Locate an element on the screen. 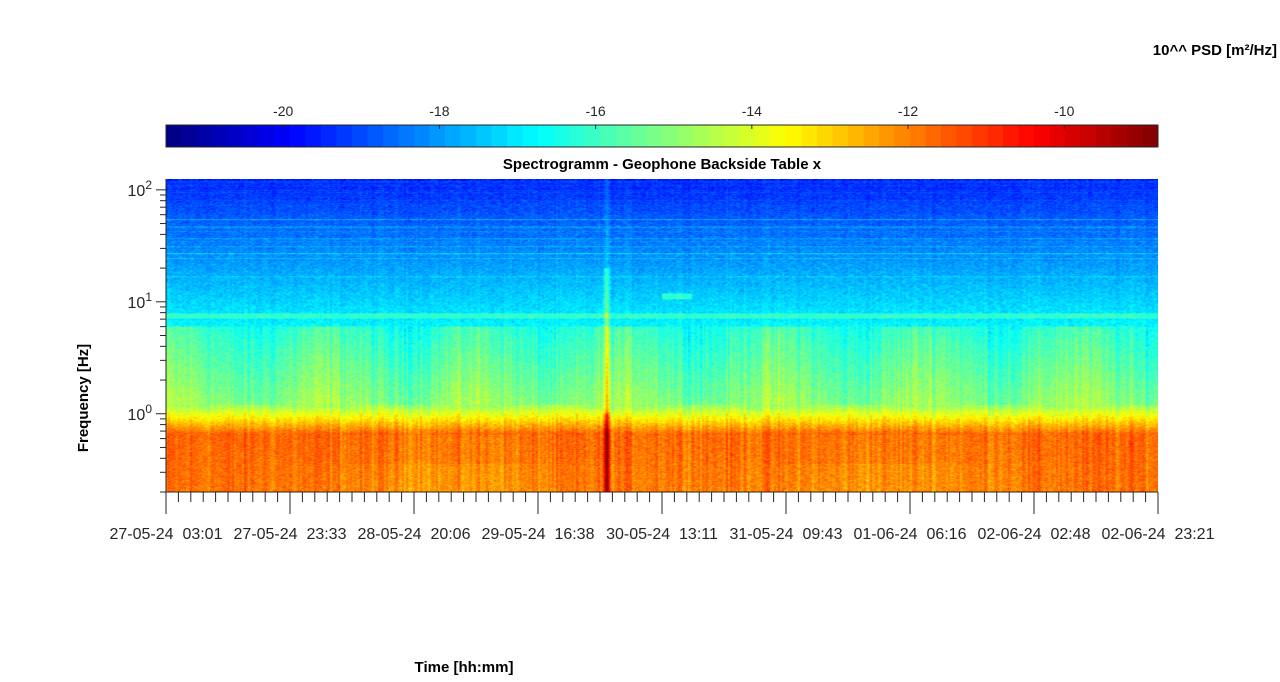 Image resolution: width=1280 pixels, height=682 pixels. x-tick-label: 27-05-24 03:01 is located at coordinates (166, 534).